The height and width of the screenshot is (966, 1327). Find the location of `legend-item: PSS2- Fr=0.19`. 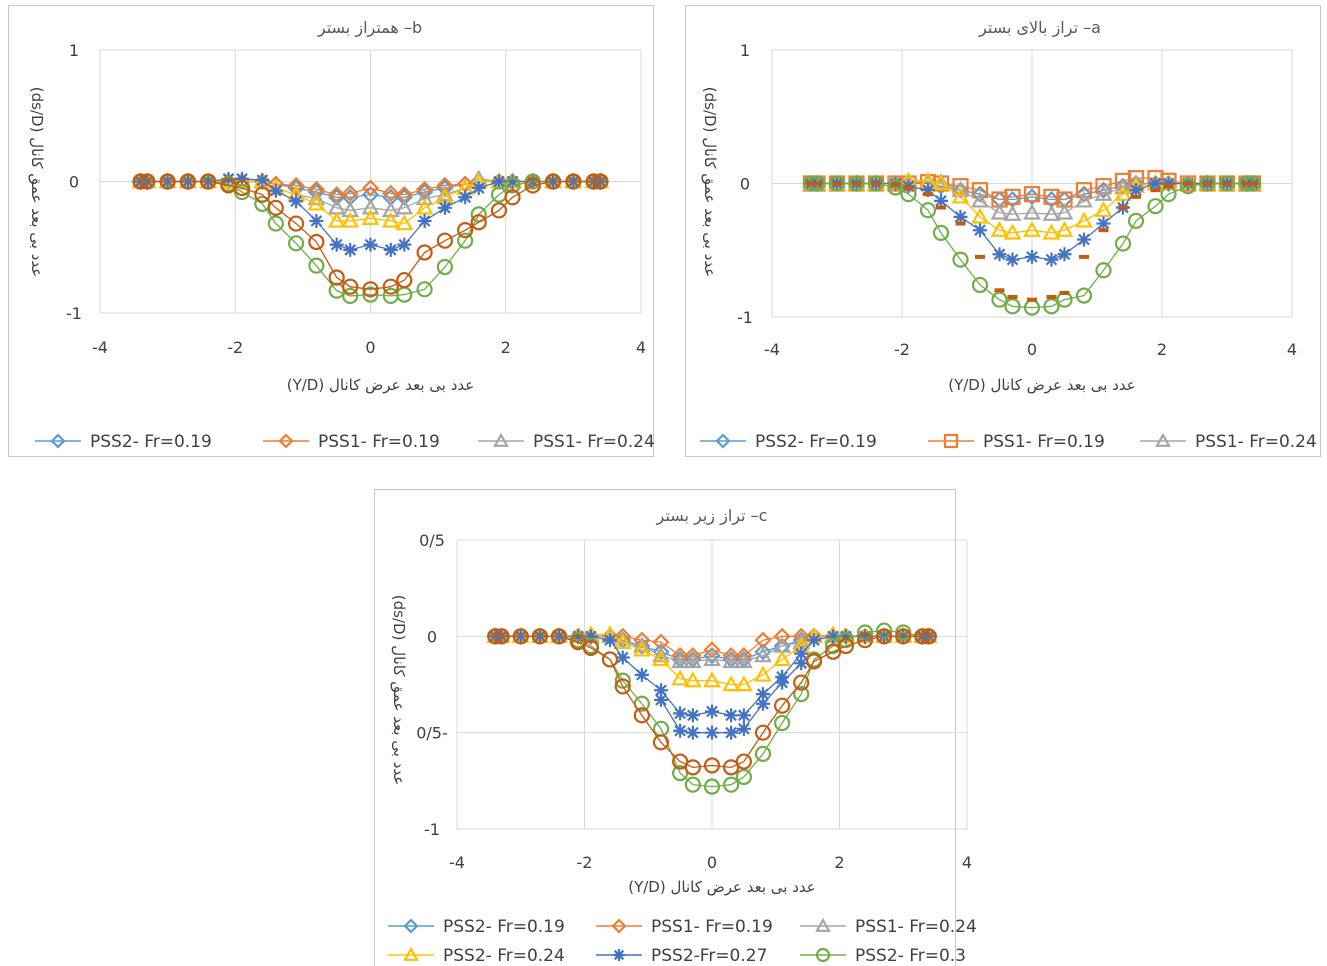

legend-item: PSS2- Fr=0.19 is located at coordinates (476, 927).